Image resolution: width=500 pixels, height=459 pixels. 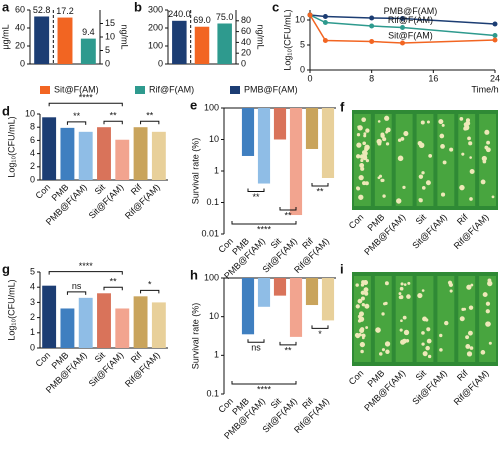 What do you see at coordinates (193, 104) in the screenshot?
I see `panel-letter: e` at bounding box center [193, 104].